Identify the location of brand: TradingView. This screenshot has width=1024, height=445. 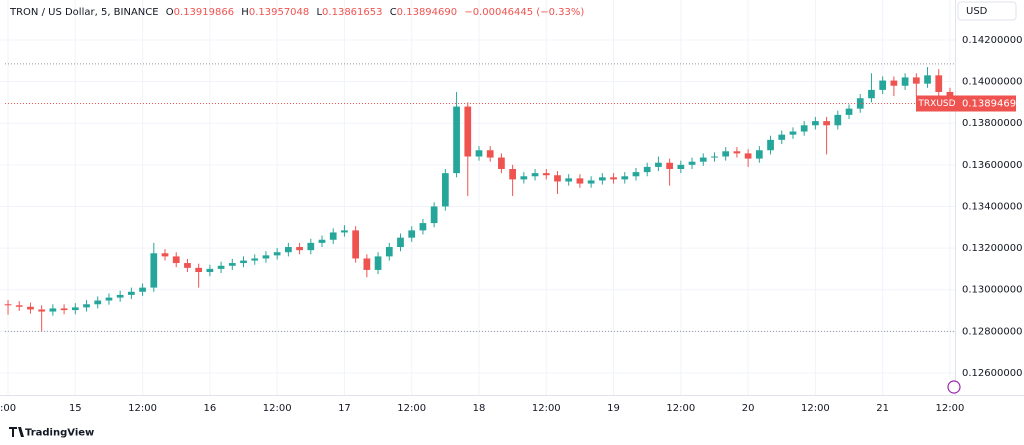
(51, 433).